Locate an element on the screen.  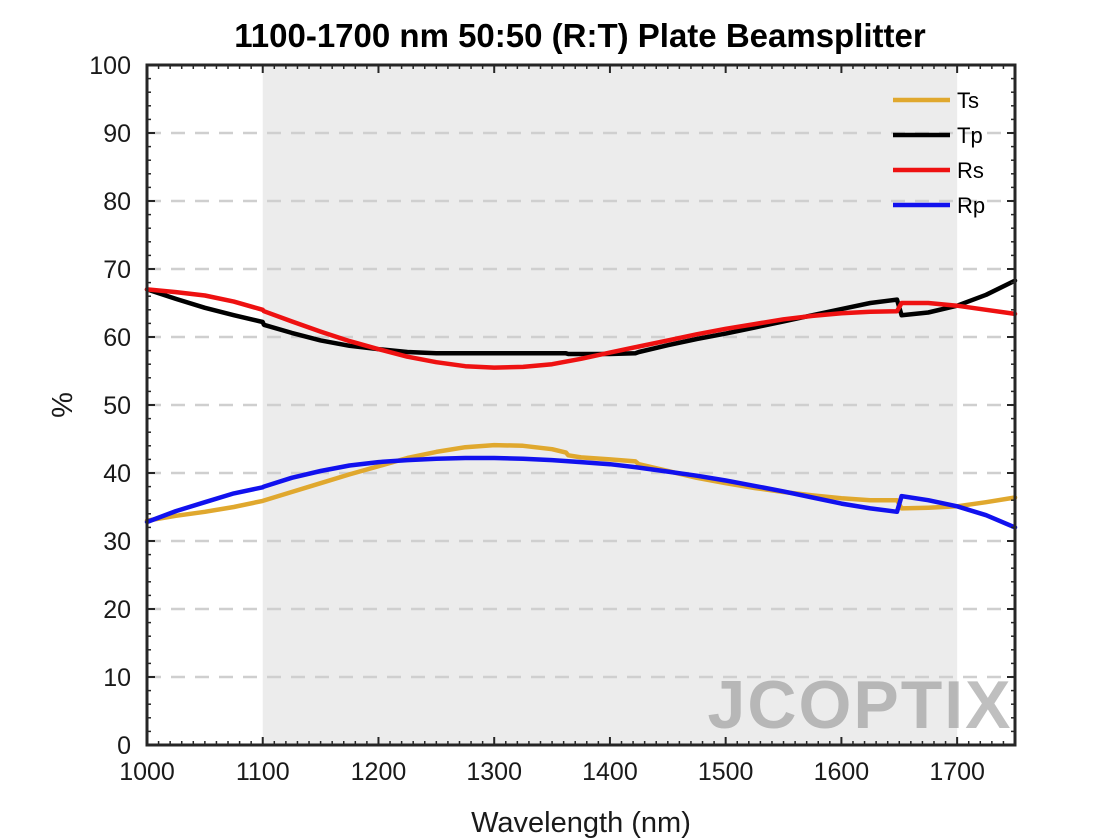
y-tick-label: 90 is located at coordinates (117, 134).